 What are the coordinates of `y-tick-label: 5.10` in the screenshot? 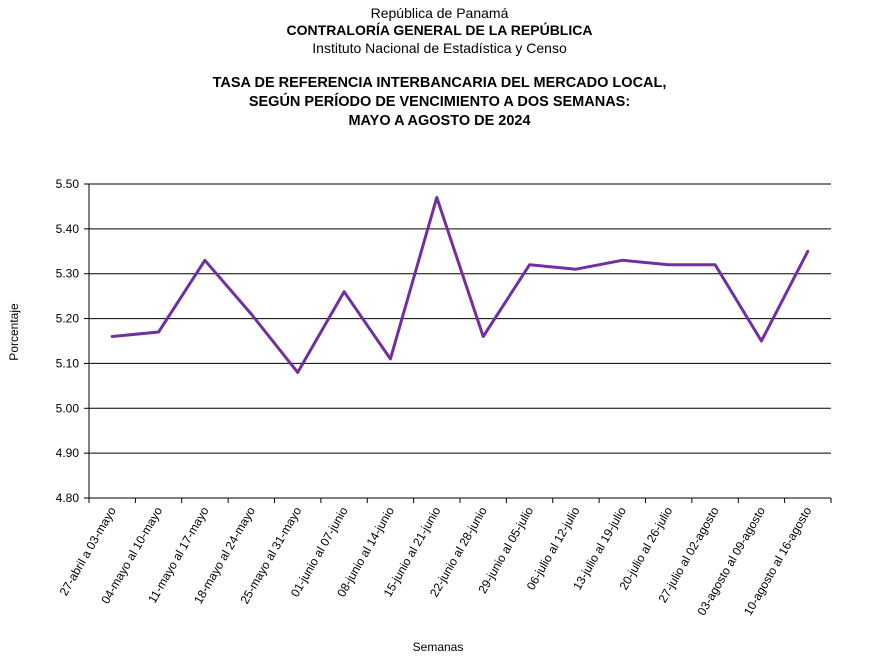 It's located at (68, 363).